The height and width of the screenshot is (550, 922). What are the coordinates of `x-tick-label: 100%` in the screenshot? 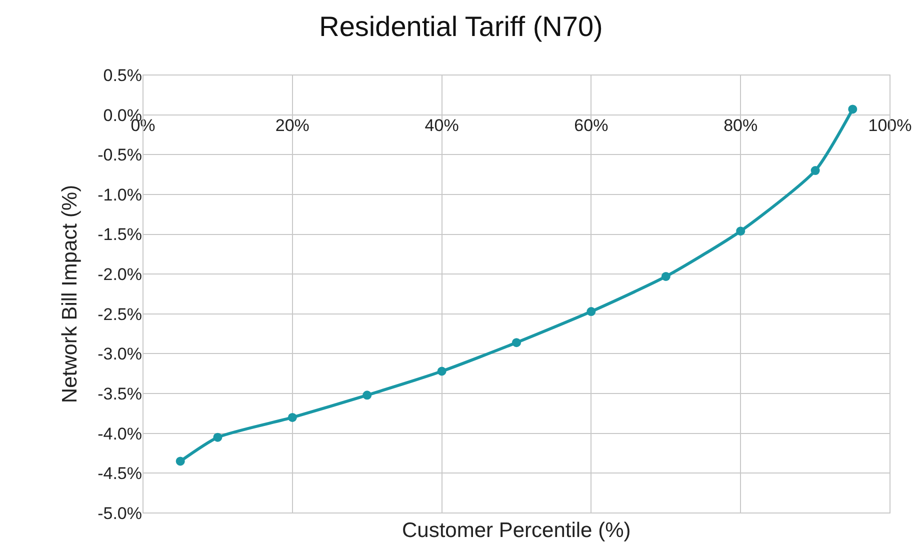 It's located at (890, 125).